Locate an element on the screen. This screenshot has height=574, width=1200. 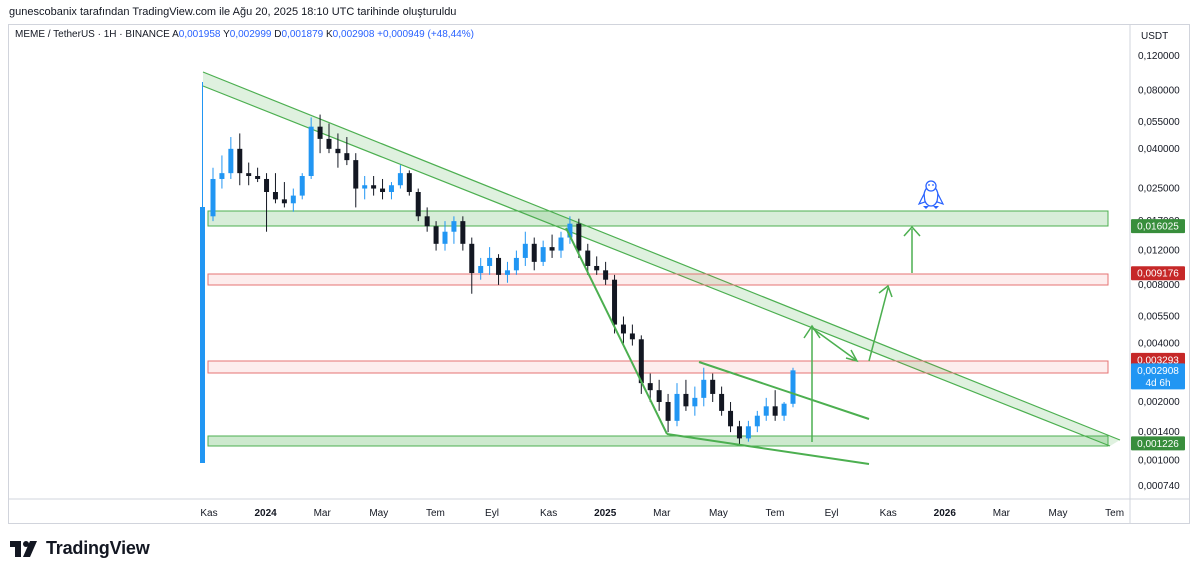
low-label: D is located at coordinates (278, 34).